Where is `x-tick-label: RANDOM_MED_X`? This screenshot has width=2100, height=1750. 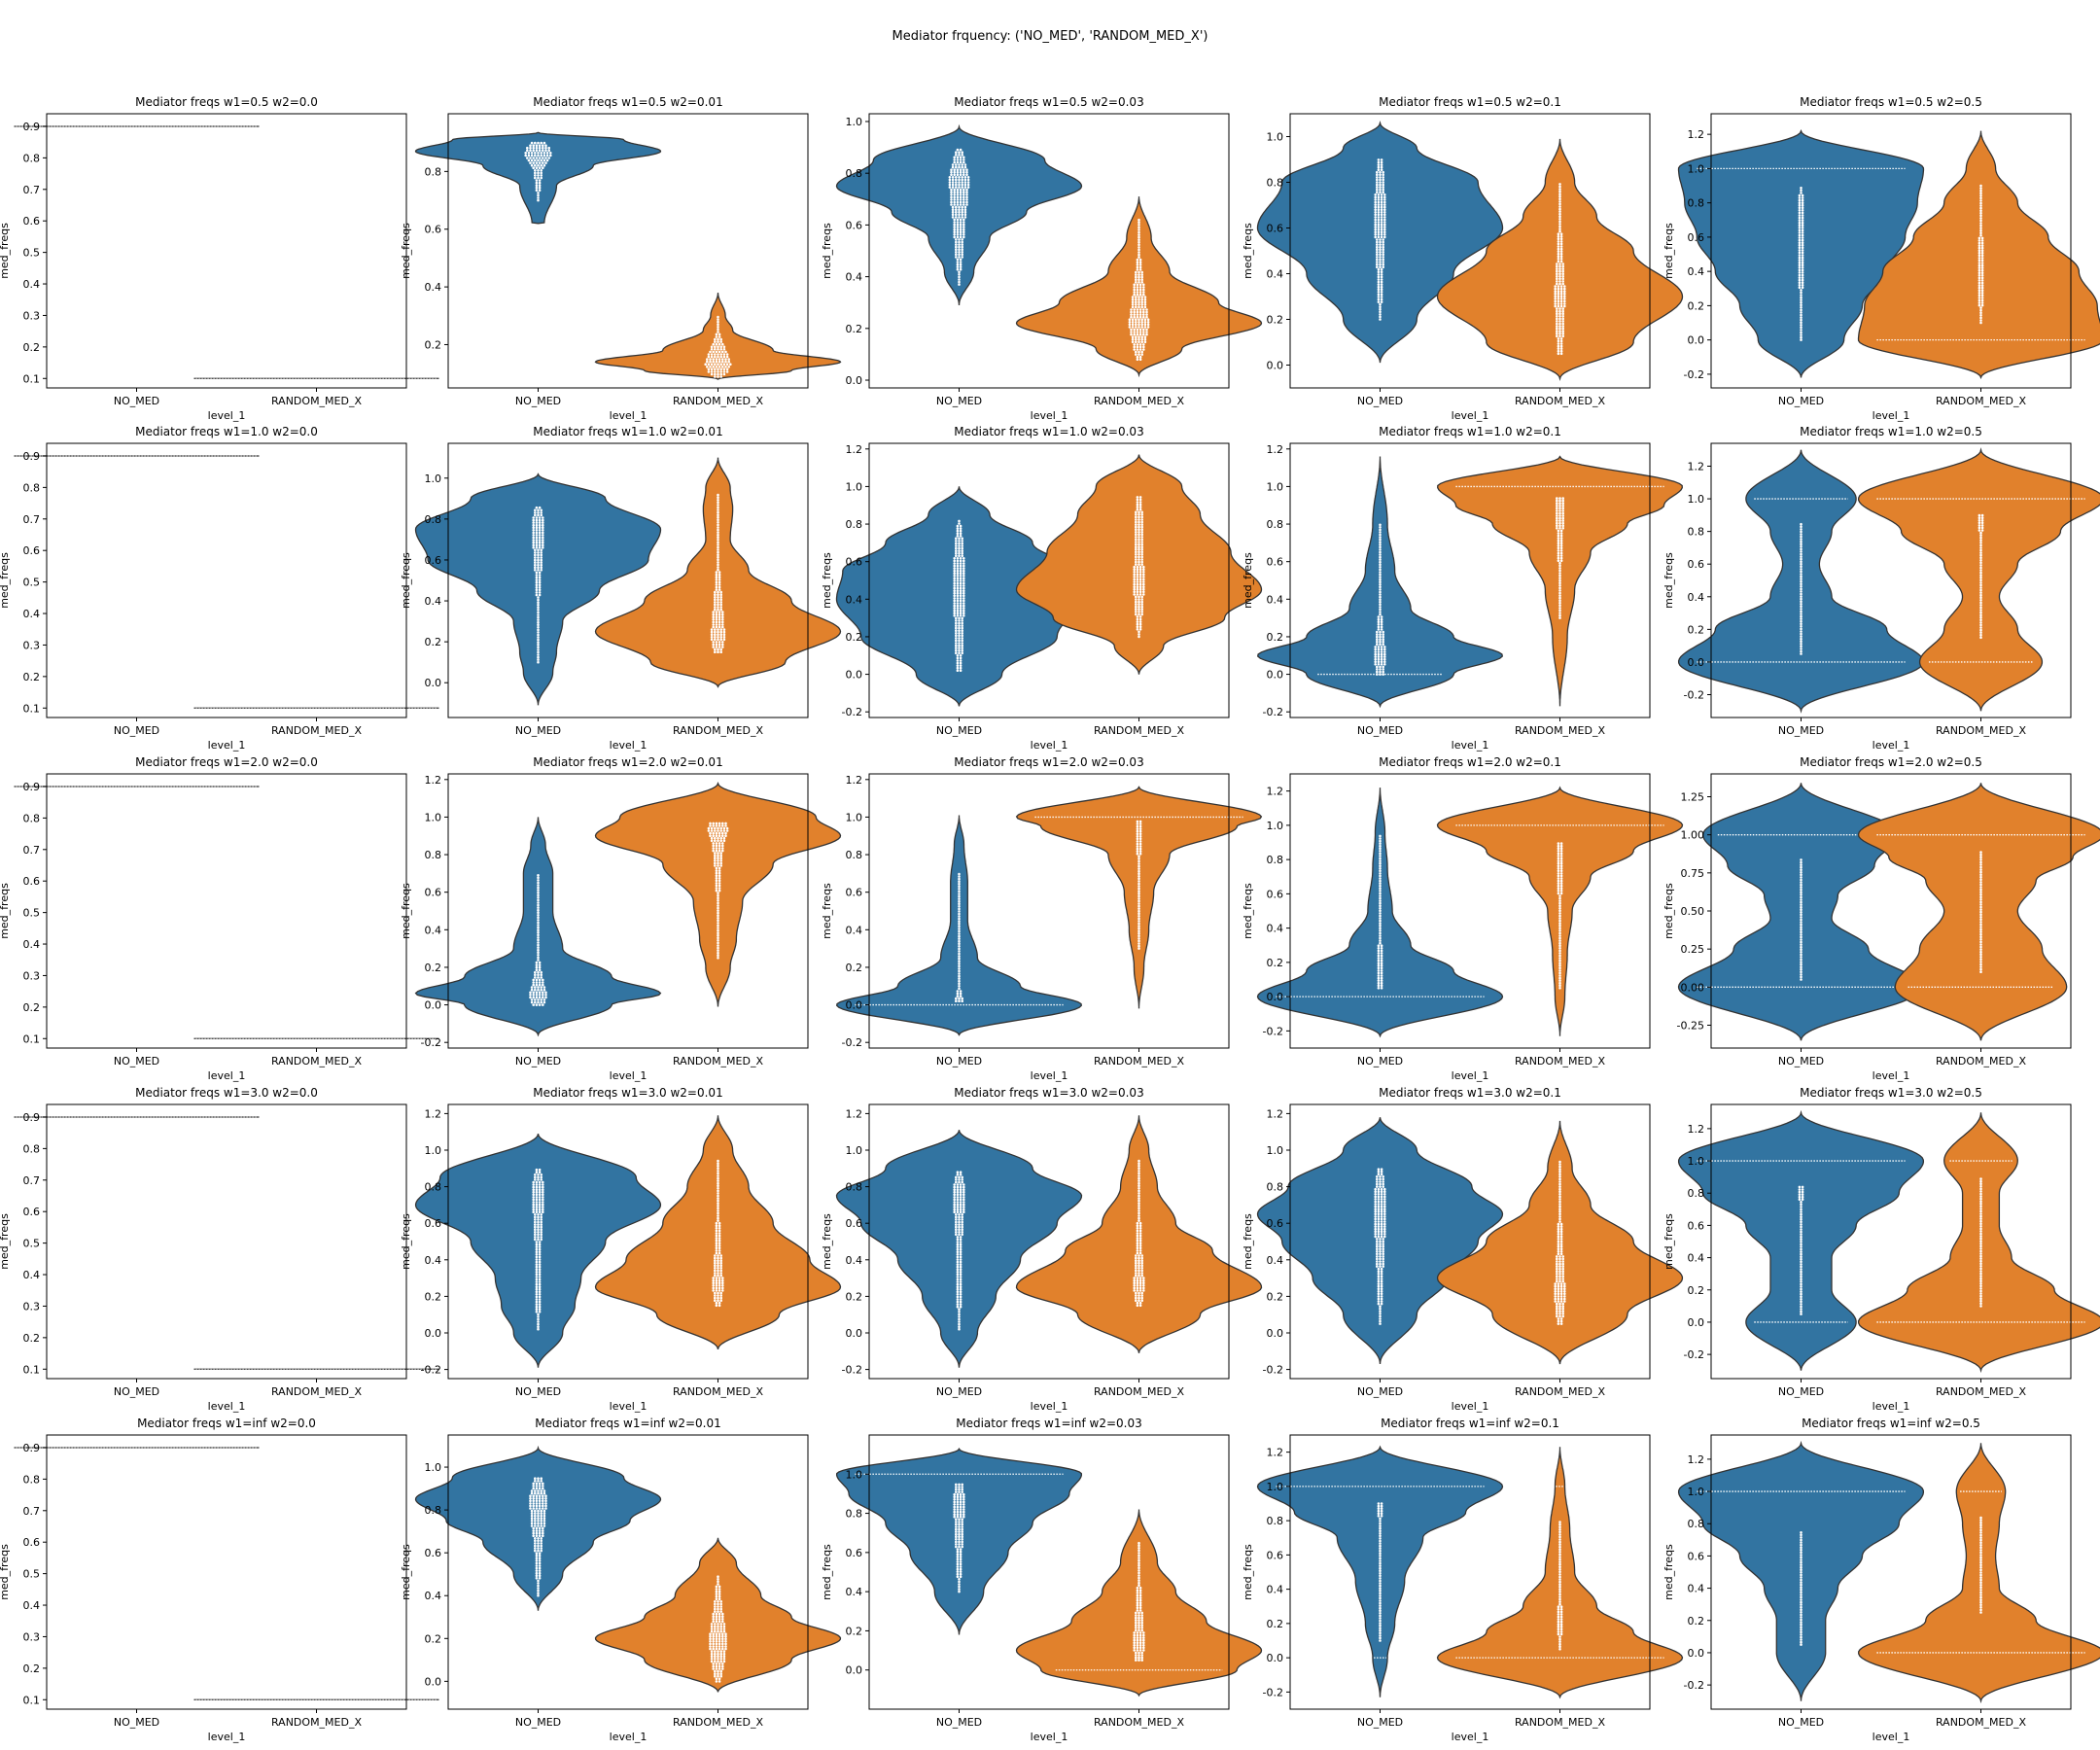 x-tick-label: RANDOM_MED_X is located at coordinates (316, 1391).